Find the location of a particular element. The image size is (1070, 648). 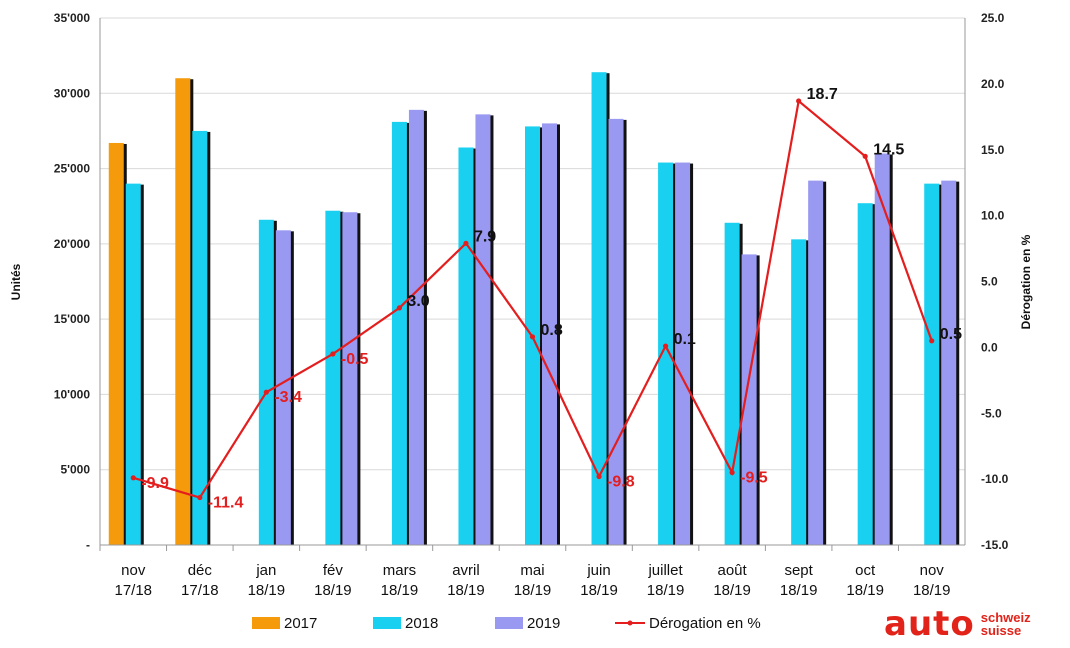

deviation-label: 7.9 is located at coordinates (485, 236).